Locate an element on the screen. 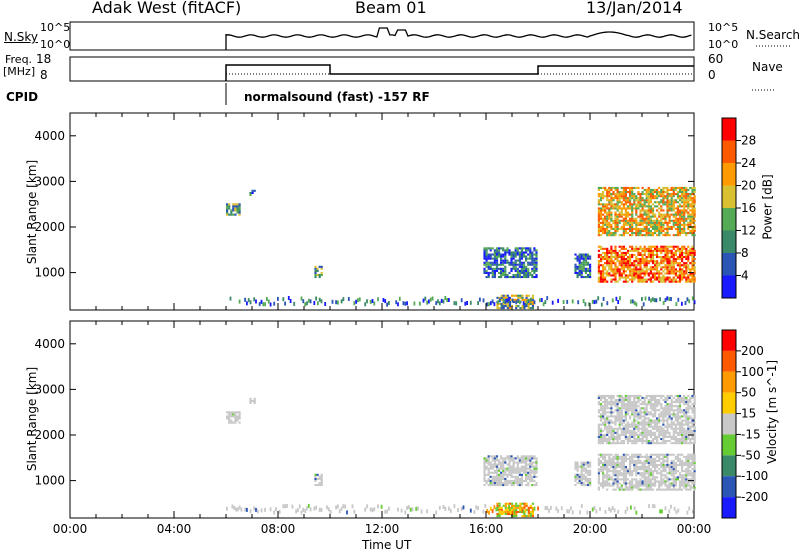 The height and width of the screenshot is (554, 800). cpid-label: CPID is located at coordinates (22, 97).